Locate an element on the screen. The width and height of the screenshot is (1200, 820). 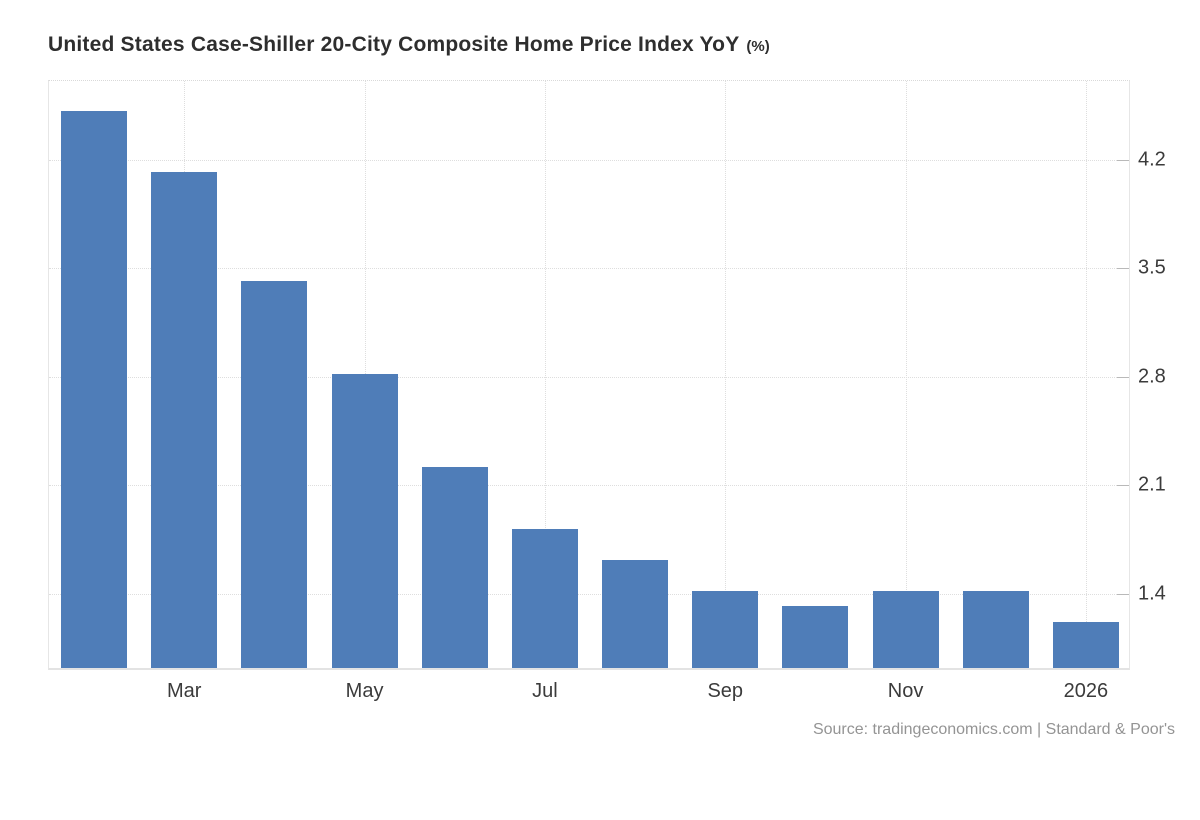
y-axis-tick-label: 3.5 is located at coordinates (1152, 267).